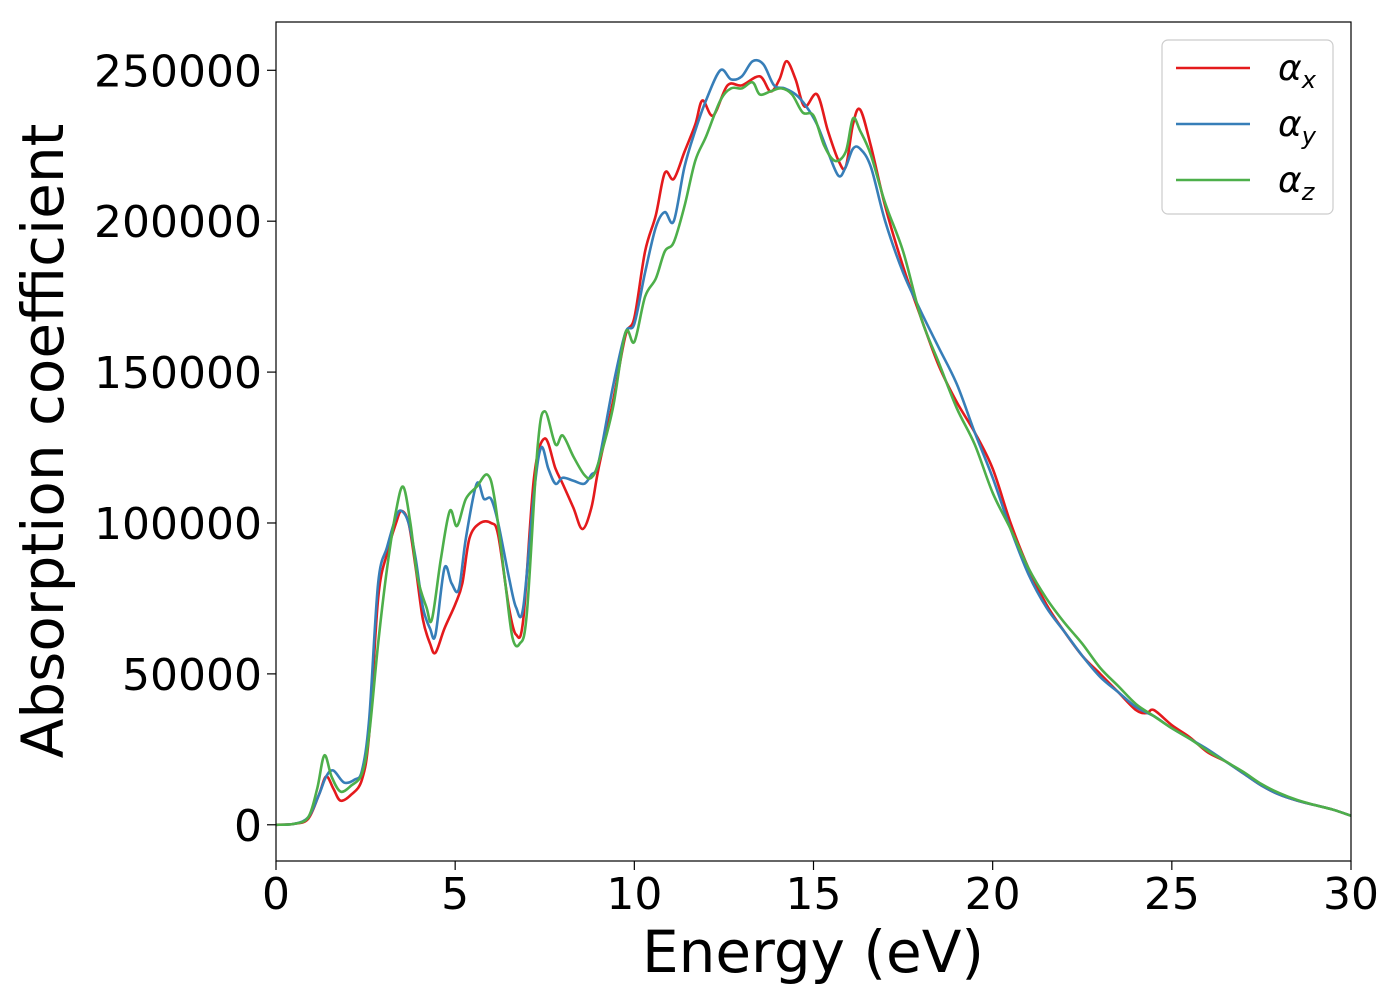  Describe the element at coordinates (993, 894) in the screenshot. I see `x-tick-label: 20` at that location.